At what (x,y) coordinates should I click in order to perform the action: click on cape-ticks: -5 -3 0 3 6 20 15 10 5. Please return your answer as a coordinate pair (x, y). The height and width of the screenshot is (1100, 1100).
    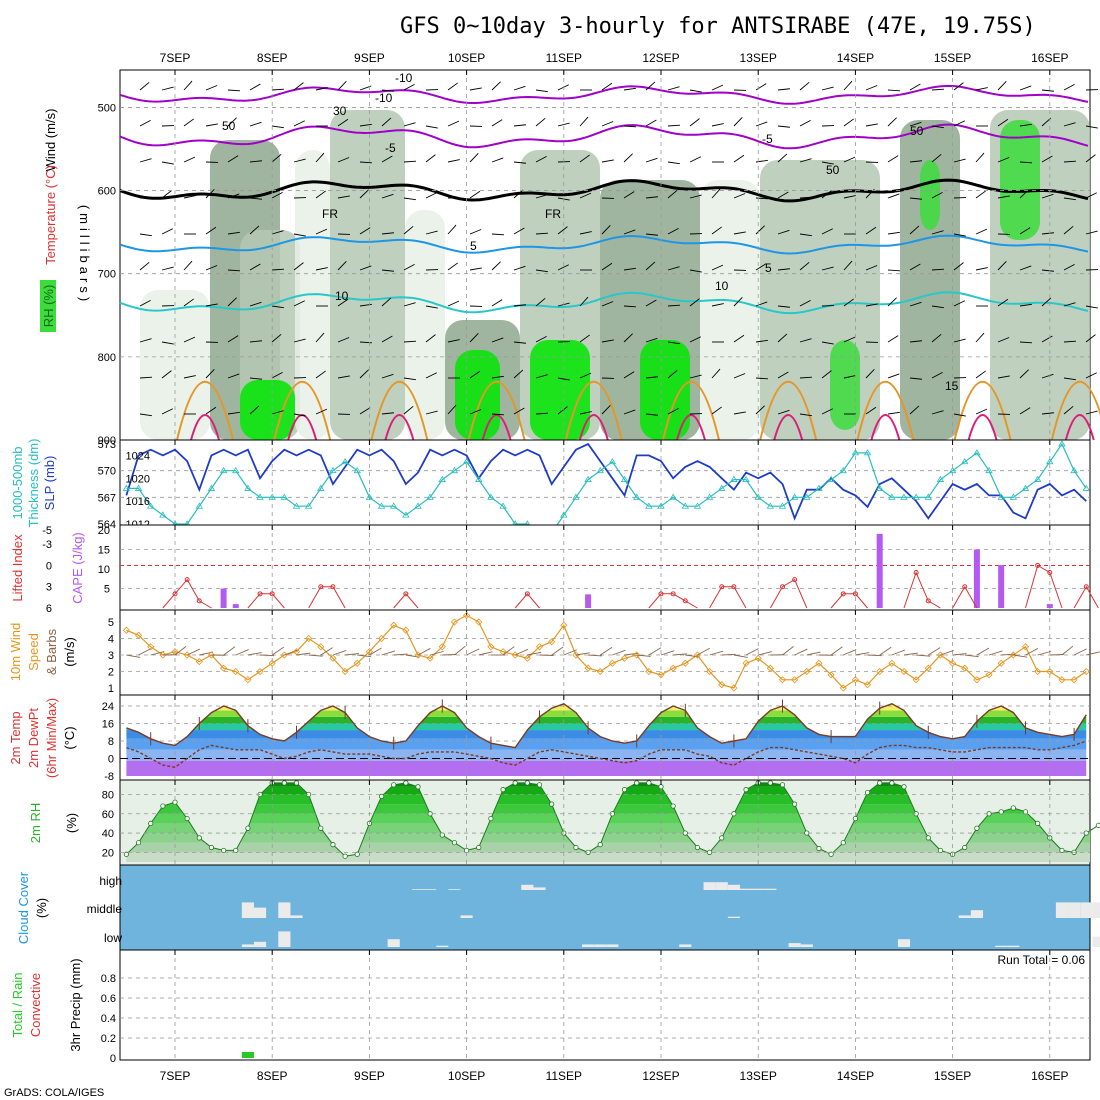
    Looking at the image, I should click on (76, 570).